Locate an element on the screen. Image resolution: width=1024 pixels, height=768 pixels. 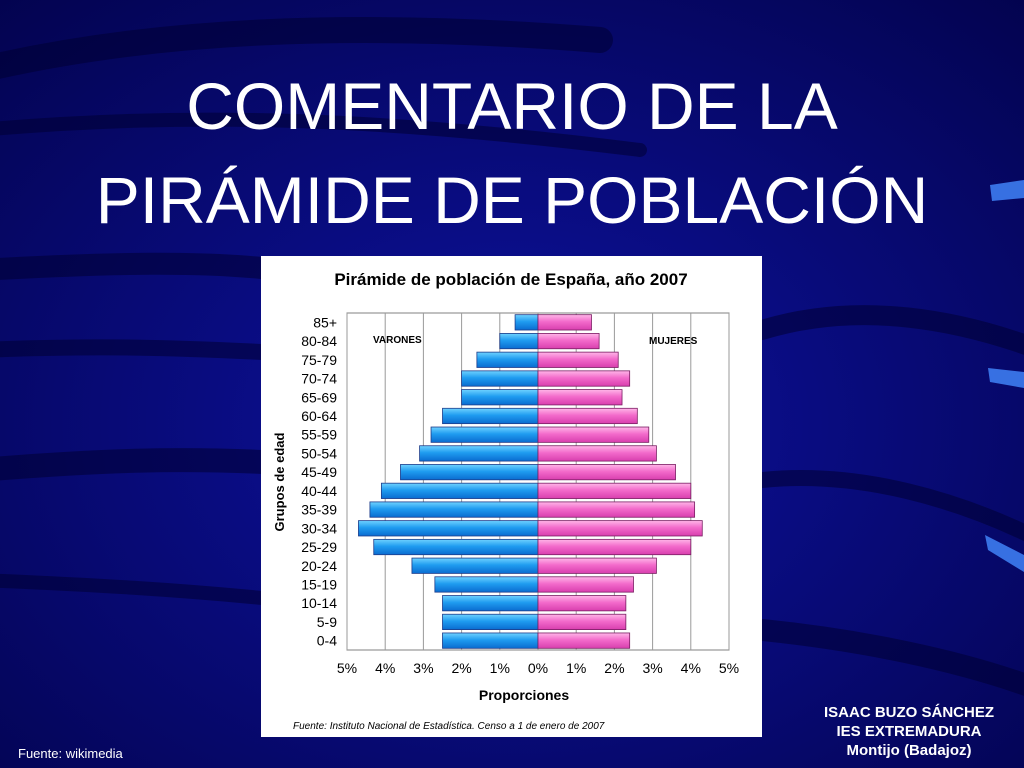
bar-varones-85+ is located at coordinates (526, 322).